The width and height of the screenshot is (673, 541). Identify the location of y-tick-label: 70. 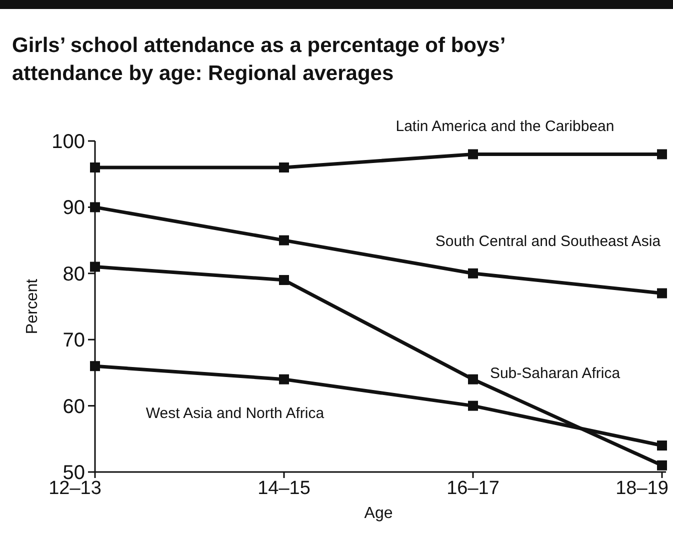
(73, 341).